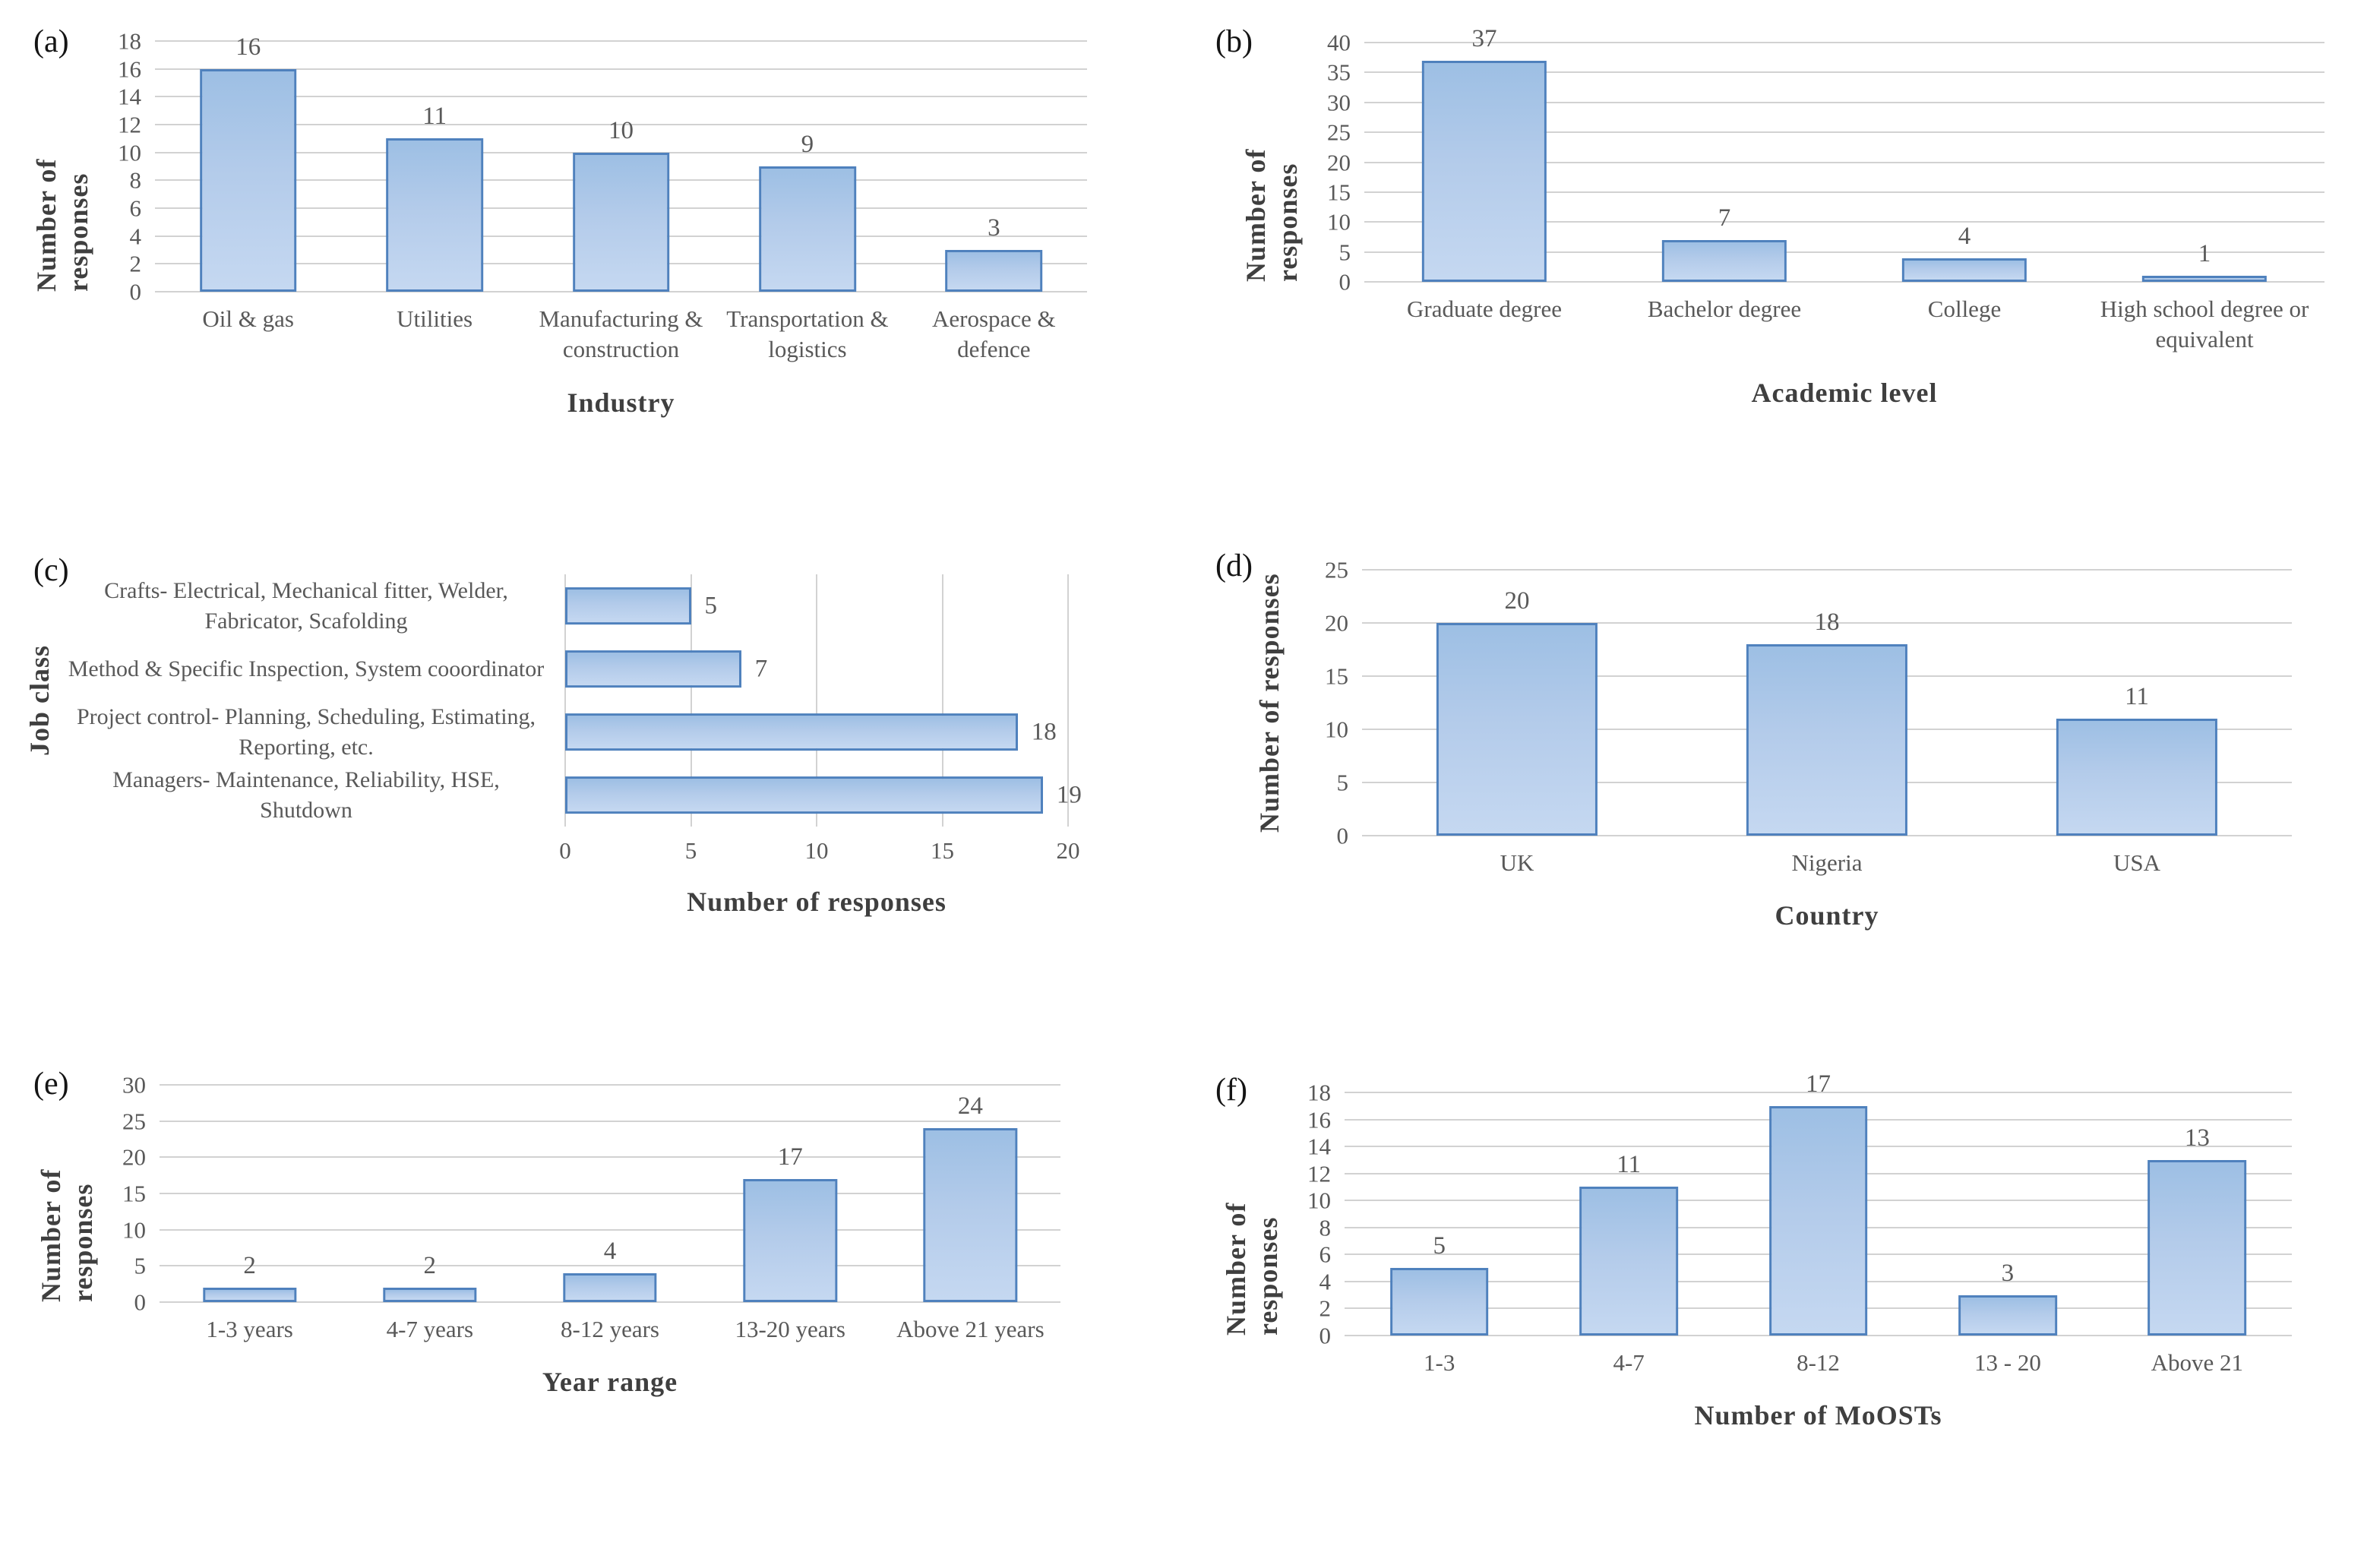 The width and height of the screenshot is (2364, 1568). What do you see at coordinates (621, 130) in the screenshot?
I see `bar-value-label: 10` at bounding box center [621, 130].